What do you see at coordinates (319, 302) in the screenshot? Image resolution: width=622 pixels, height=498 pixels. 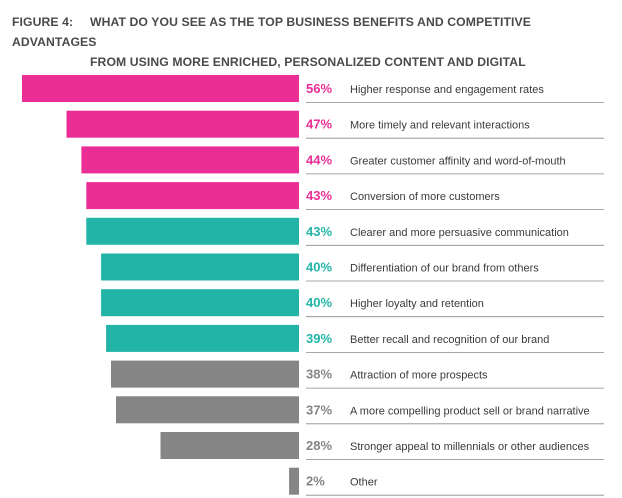 I see `value-label-7: 40%` at bounding box center [319, 302].